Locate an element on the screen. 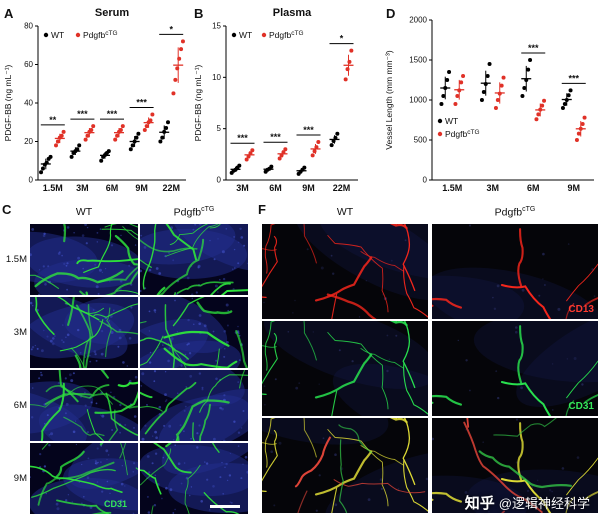 The height and width of the screenshot is (521, 600). row-label-6m: 6M is located at coordinates (20, 405).